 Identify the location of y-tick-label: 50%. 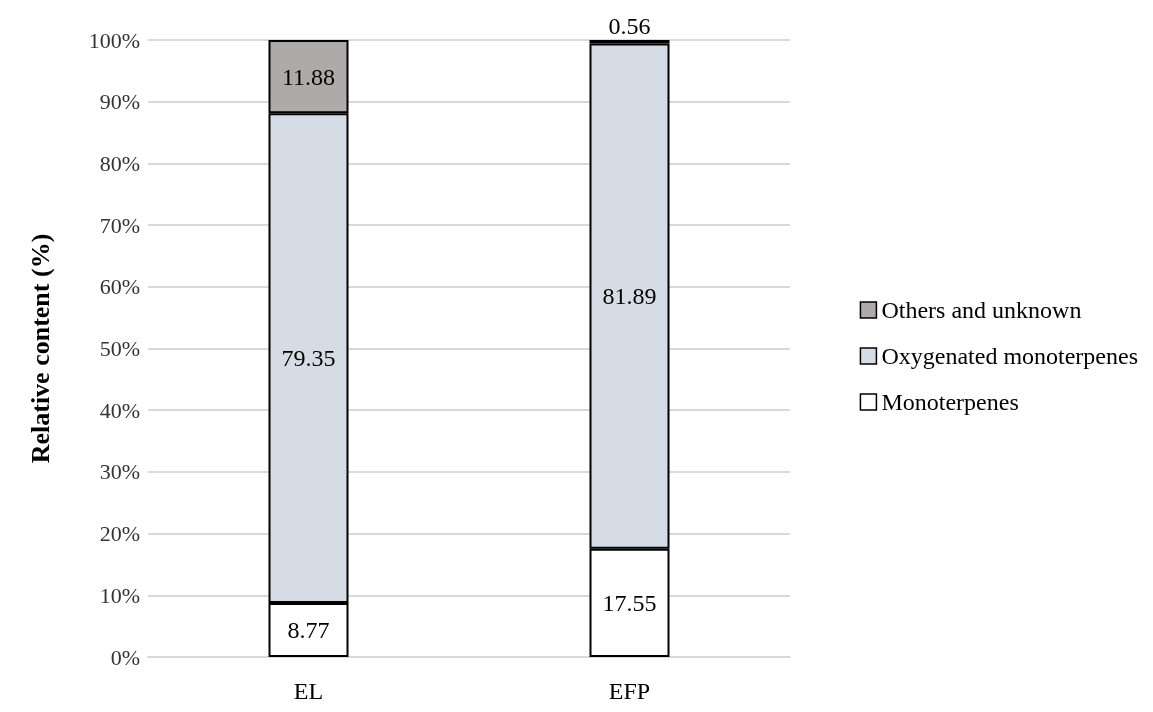
(119, 348).